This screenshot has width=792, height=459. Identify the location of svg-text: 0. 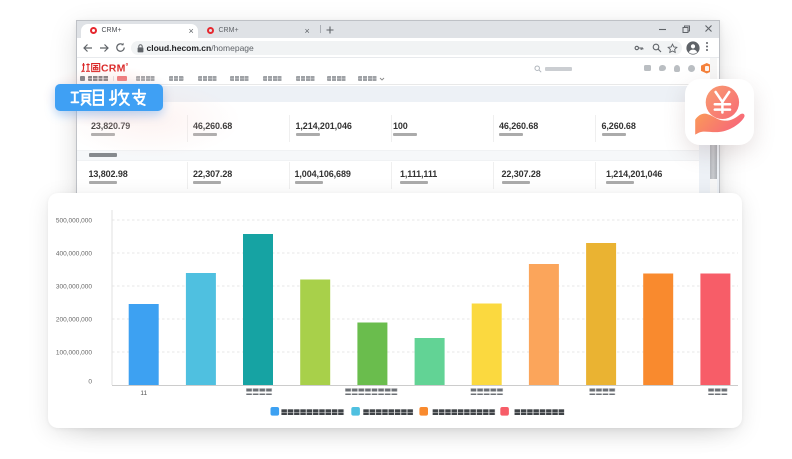
(90, 381).